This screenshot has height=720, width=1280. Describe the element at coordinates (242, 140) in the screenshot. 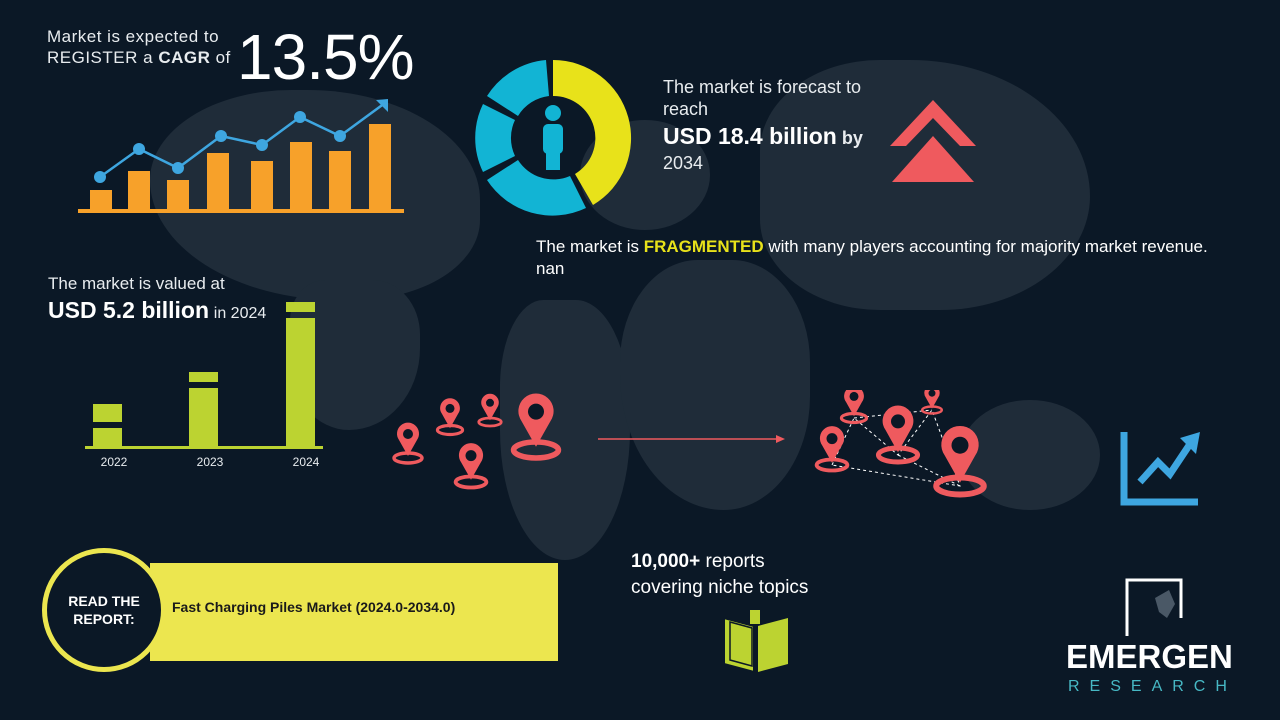

I see `growth-line` at that location.